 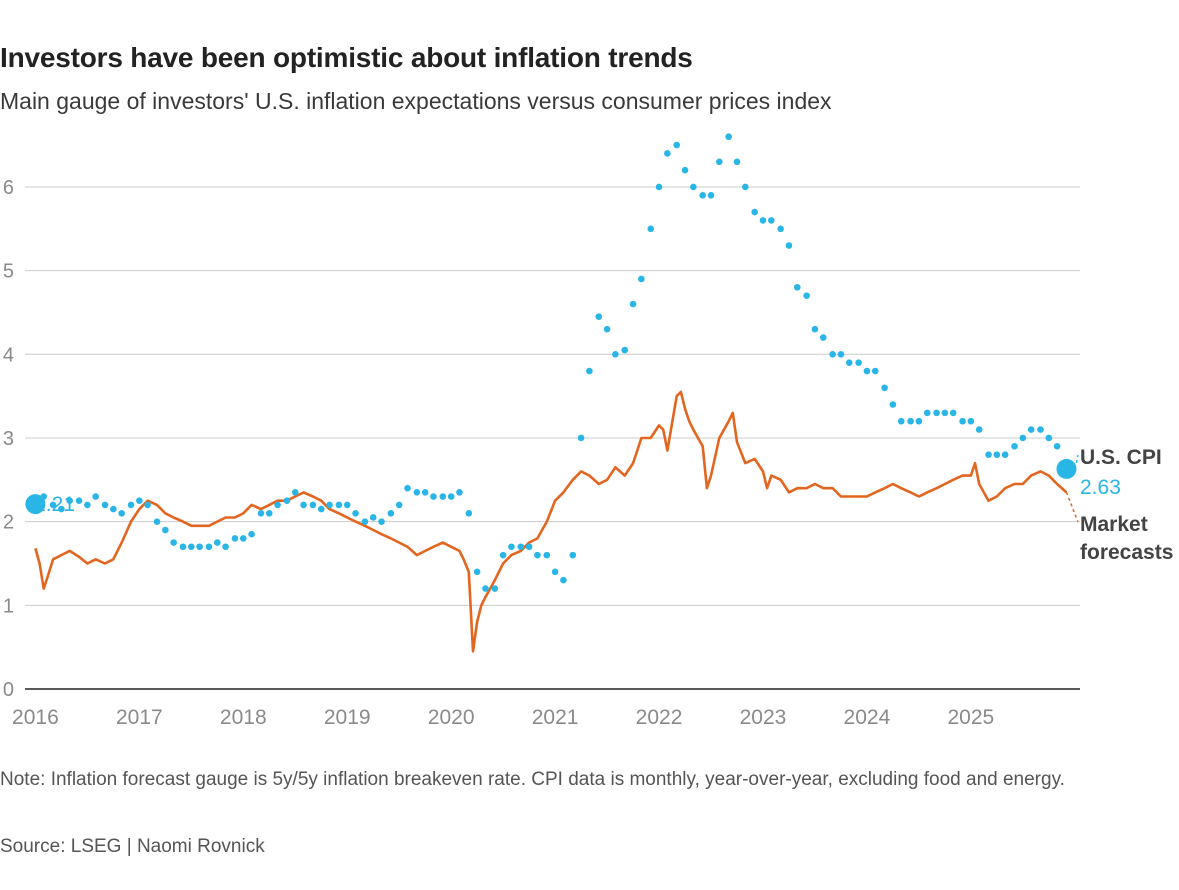 What do you see at coordinates (1066, 468) in the screenshot?
I see `cpi-end-marker` at bounding box center [1066, 468].